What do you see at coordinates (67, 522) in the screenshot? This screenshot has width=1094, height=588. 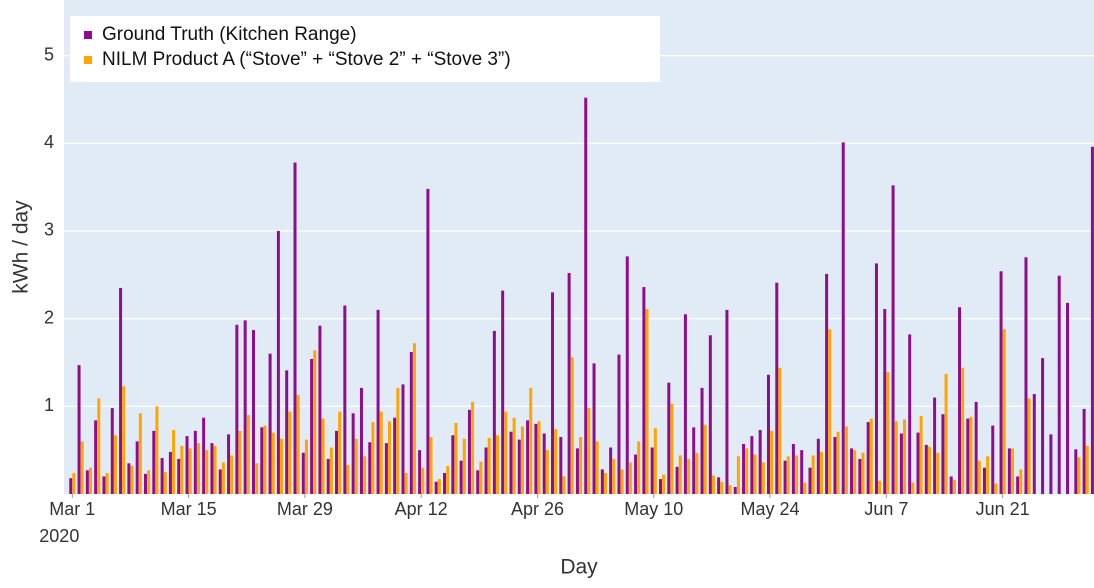 I see `x-tick-label: Mar 1 2020` at bounding box center [67, 522].